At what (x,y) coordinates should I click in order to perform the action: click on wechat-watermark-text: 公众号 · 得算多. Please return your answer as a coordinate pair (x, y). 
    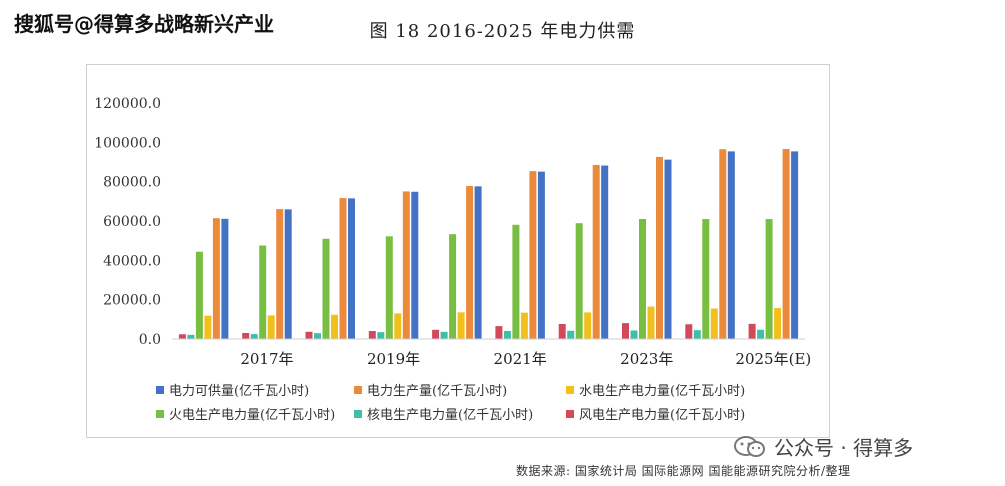
    Looking at the image, I should click on (844, 448).